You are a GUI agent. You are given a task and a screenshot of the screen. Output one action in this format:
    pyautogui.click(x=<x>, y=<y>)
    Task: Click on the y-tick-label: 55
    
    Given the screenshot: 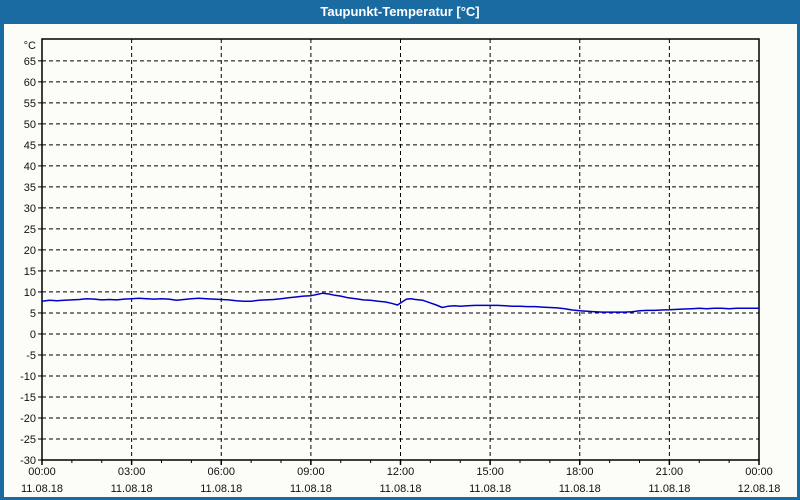 What is the action you would take?
    pyautogui.click(x=30, y=104)
    